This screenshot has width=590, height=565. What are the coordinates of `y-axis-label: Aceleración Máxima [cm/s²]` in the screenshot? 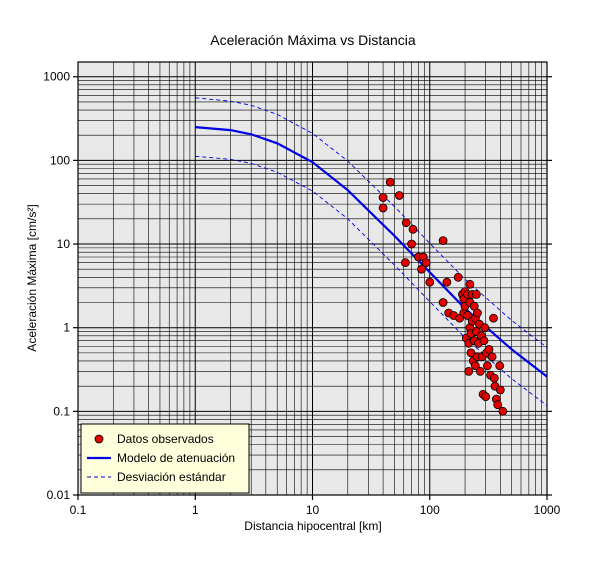 It's located at (32, 277).